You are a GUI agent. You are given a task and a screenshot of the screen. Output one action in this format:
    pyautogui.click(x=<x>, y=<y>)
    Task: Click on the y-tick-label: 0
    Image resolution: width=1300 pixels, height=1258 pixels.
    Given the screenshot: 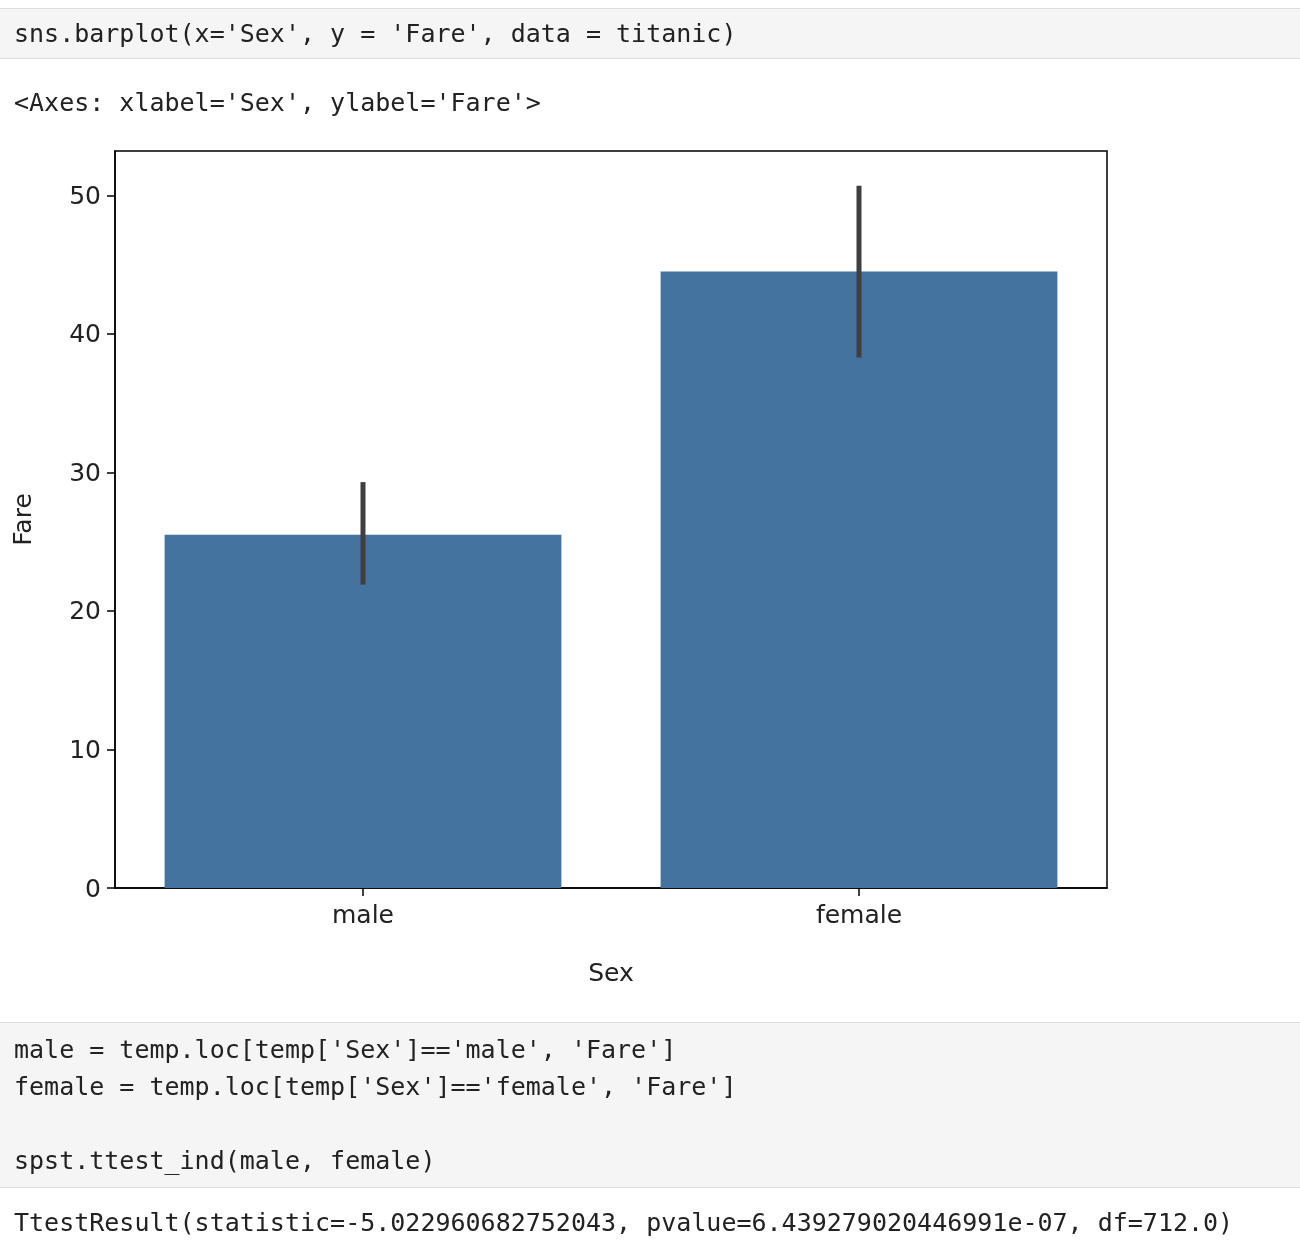 What is the action you would take?
    pyautogui.click(x=93, y=888)
    